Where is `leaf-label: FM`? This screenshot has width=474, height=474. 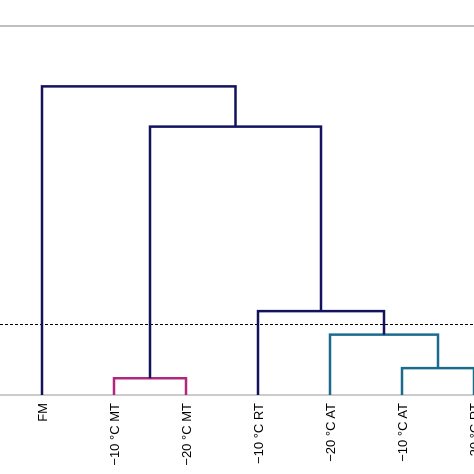
leaf-label: FM is located at coordinates (42, 412).